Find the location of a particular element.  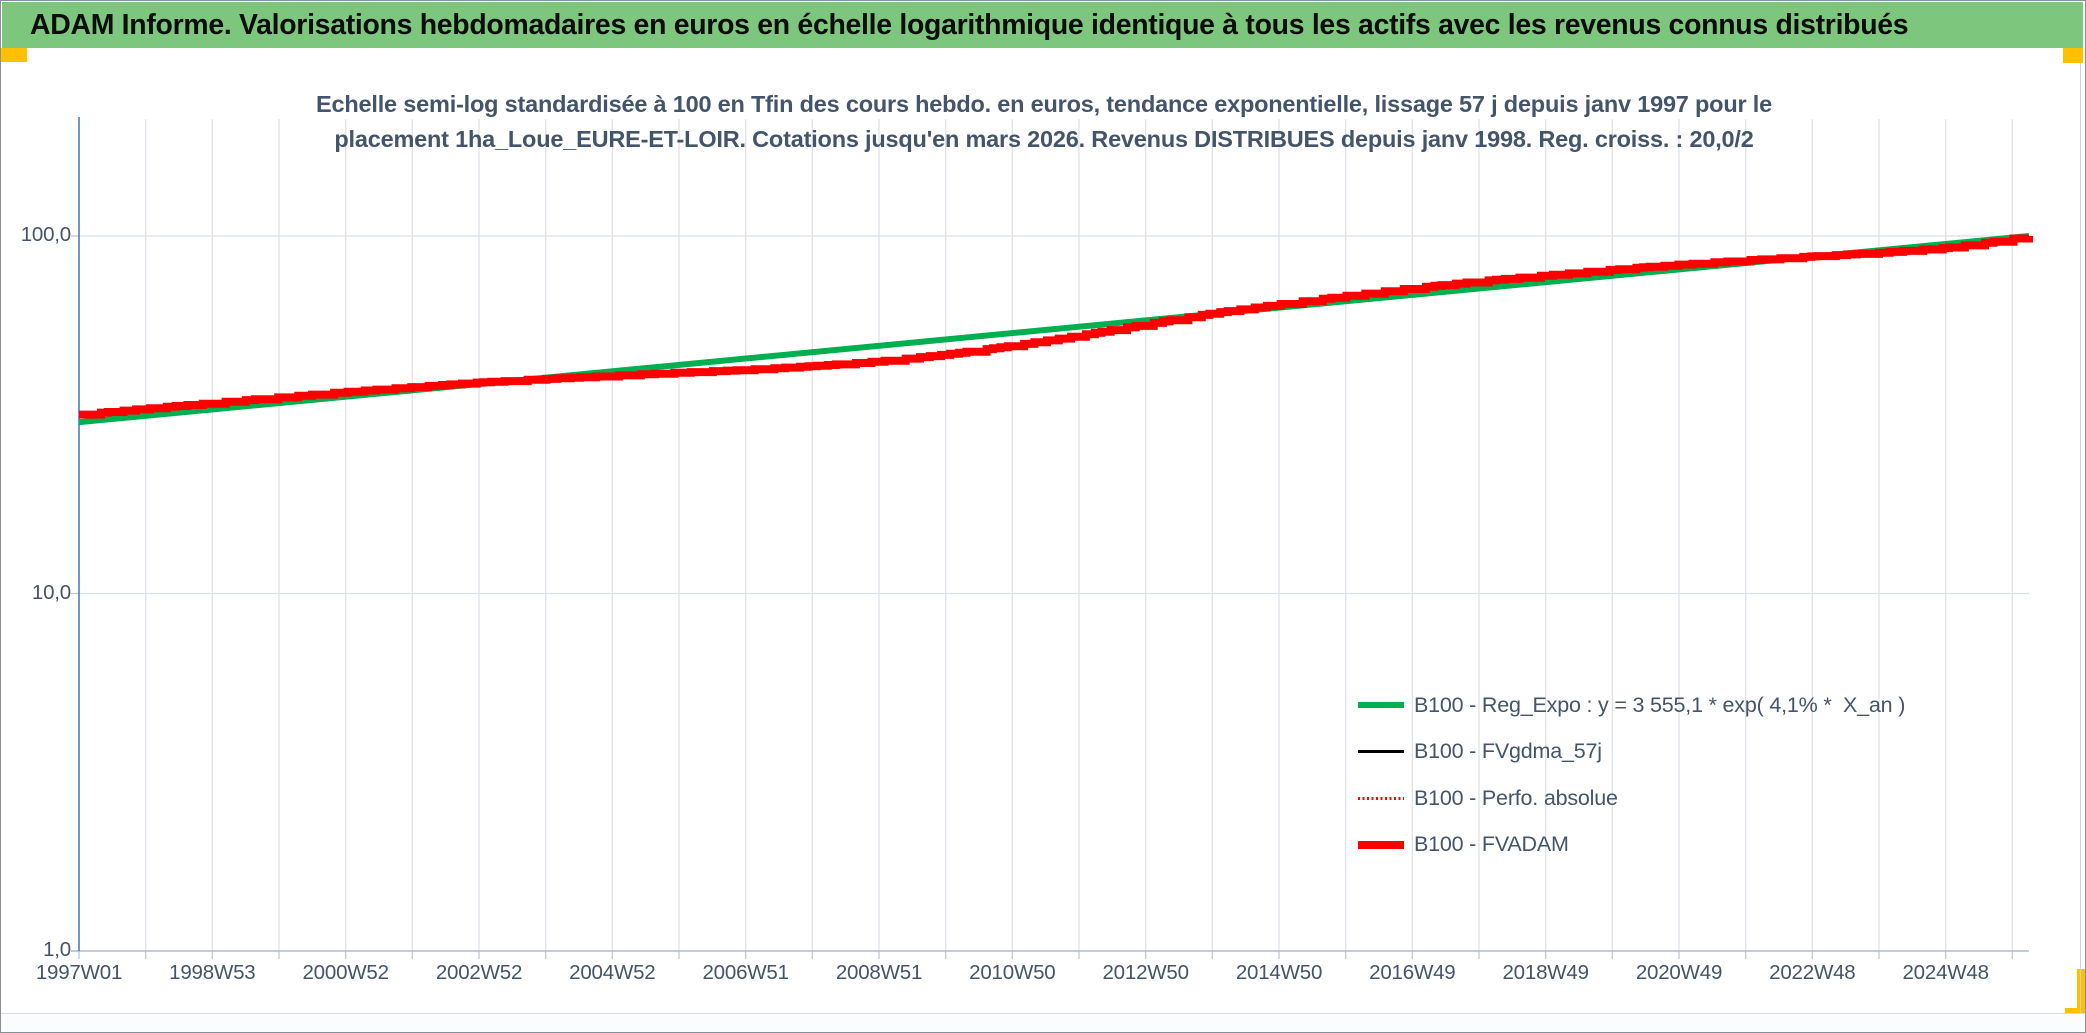

x-axis-tick-label: 2012W50 is located at coordinates (1145, 972).